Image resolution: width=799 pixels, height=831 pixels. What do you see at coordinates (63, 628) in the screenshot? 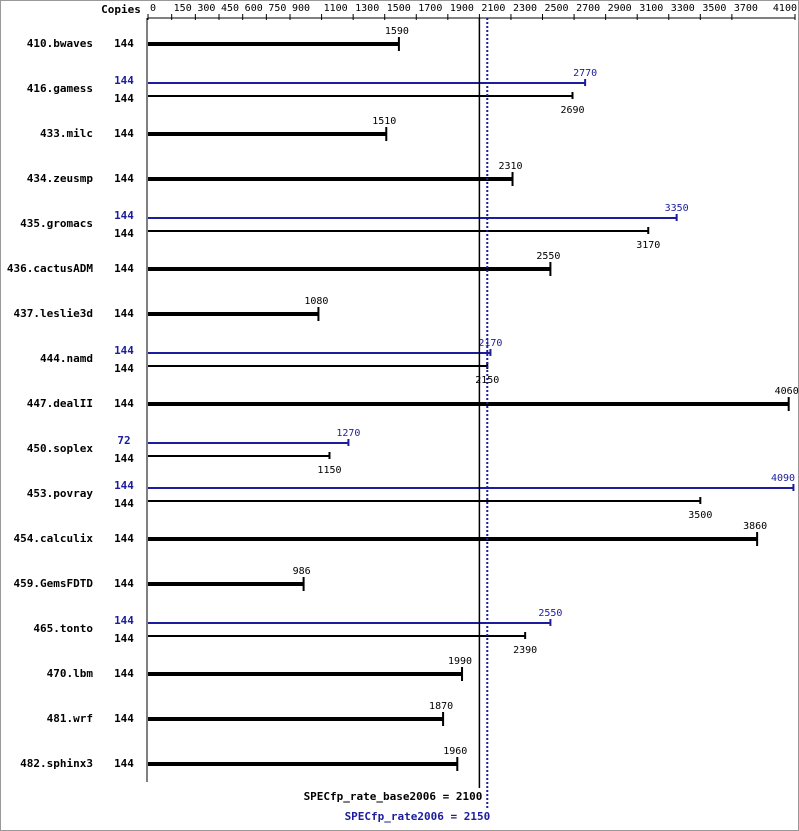
I see `benchmark-name: 465.tonto` at bounding box center [63, 628].